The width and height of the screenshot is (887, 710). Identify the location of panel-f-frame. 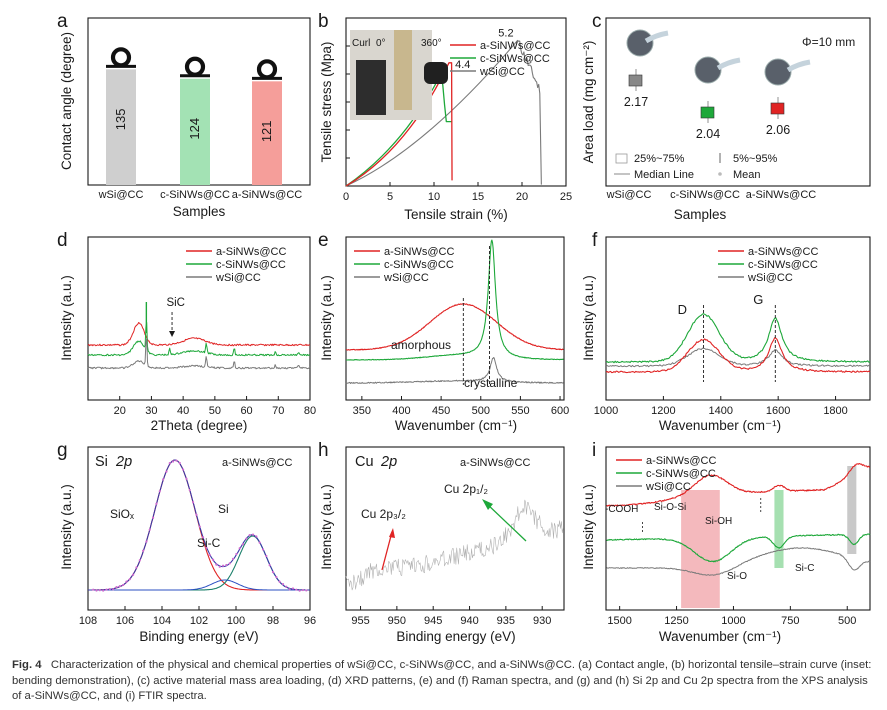
(738, 318).